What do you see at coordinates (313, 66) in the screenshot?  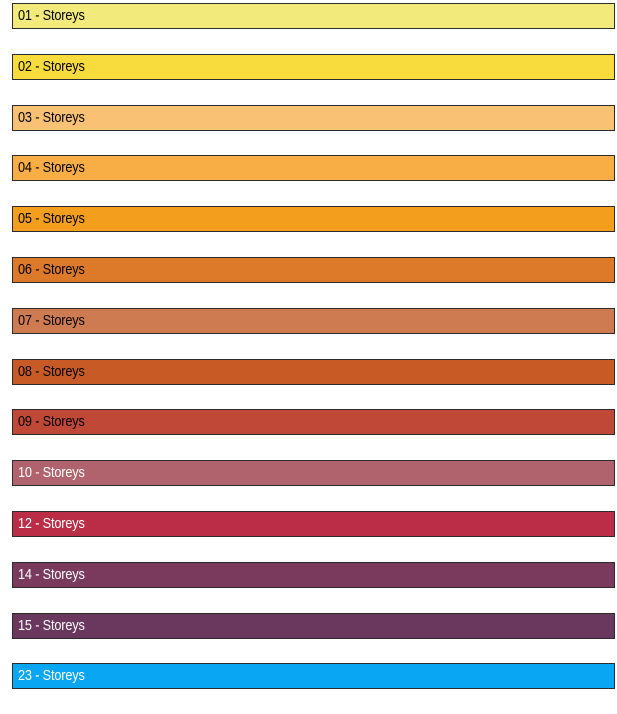 I see `legend-item: 02 - Storeys` at bounding box center [313, 66].